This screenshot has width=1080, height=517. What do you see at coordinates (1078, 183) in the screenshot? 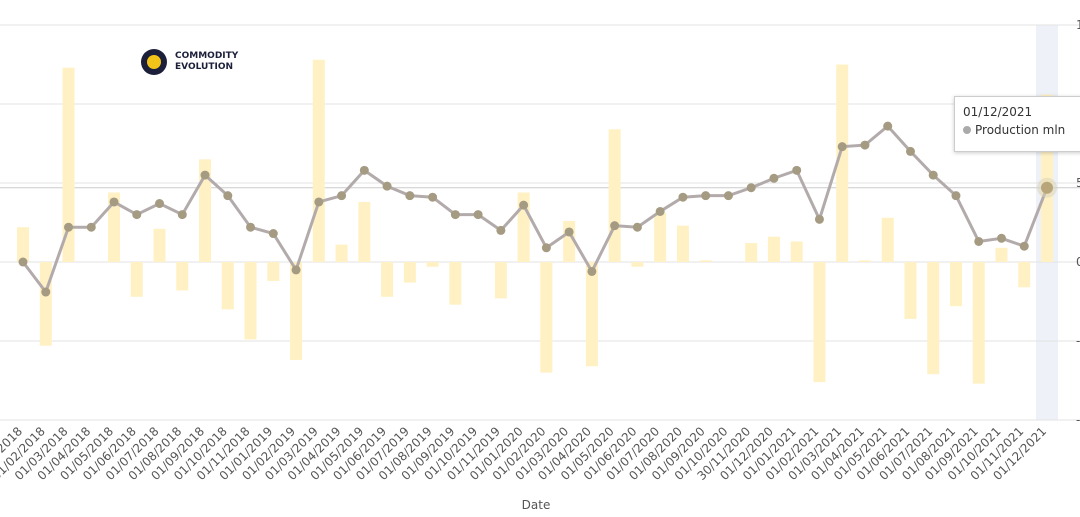
I see `y-tick-label: 5` at bounding box center [1078, 183].